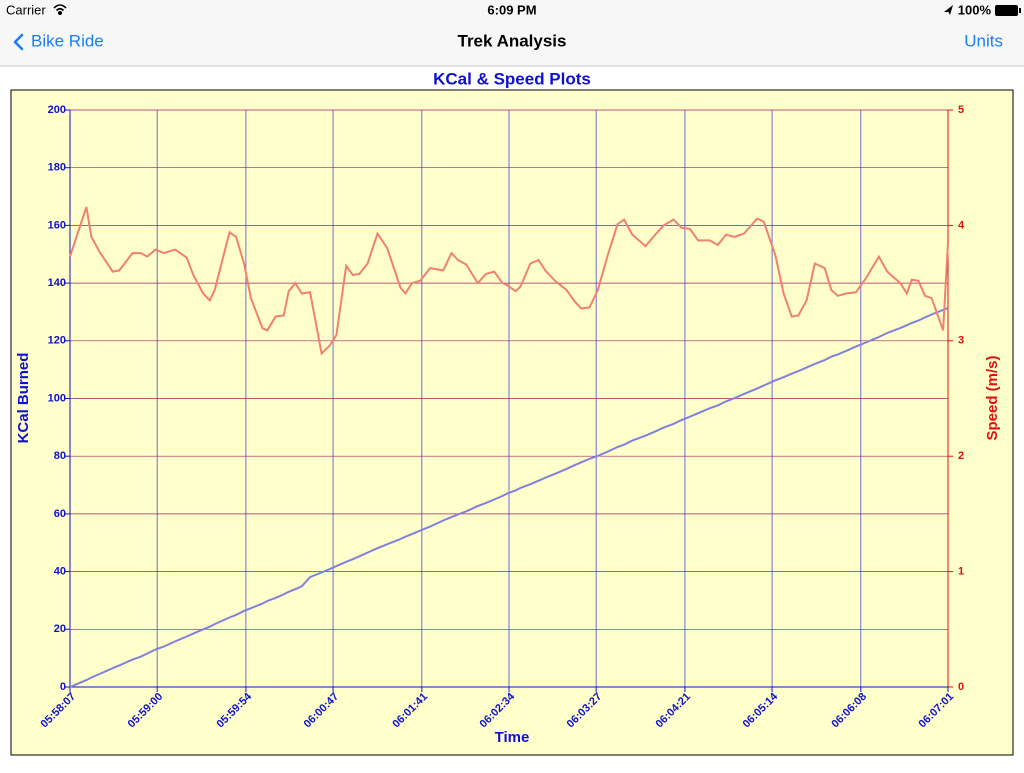  What do you see at coordinates (57, 110) in the screenshot?
I see `y-tick-label: 200` at bounding box center [57, 110].